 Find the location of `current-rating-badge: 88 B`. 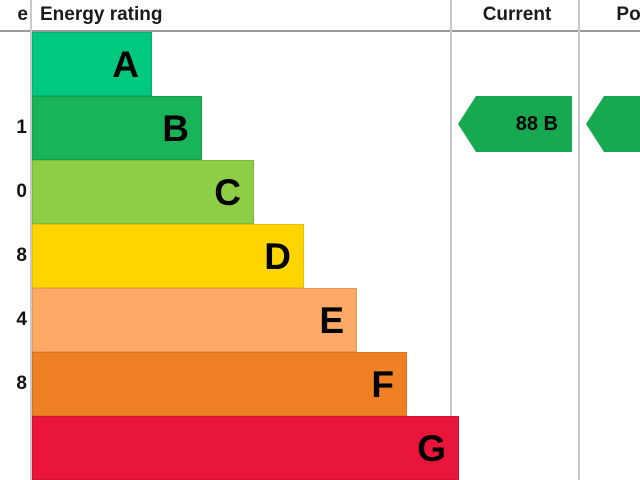

current-rating-badge: 88 B is located at coordinates (515, 124).